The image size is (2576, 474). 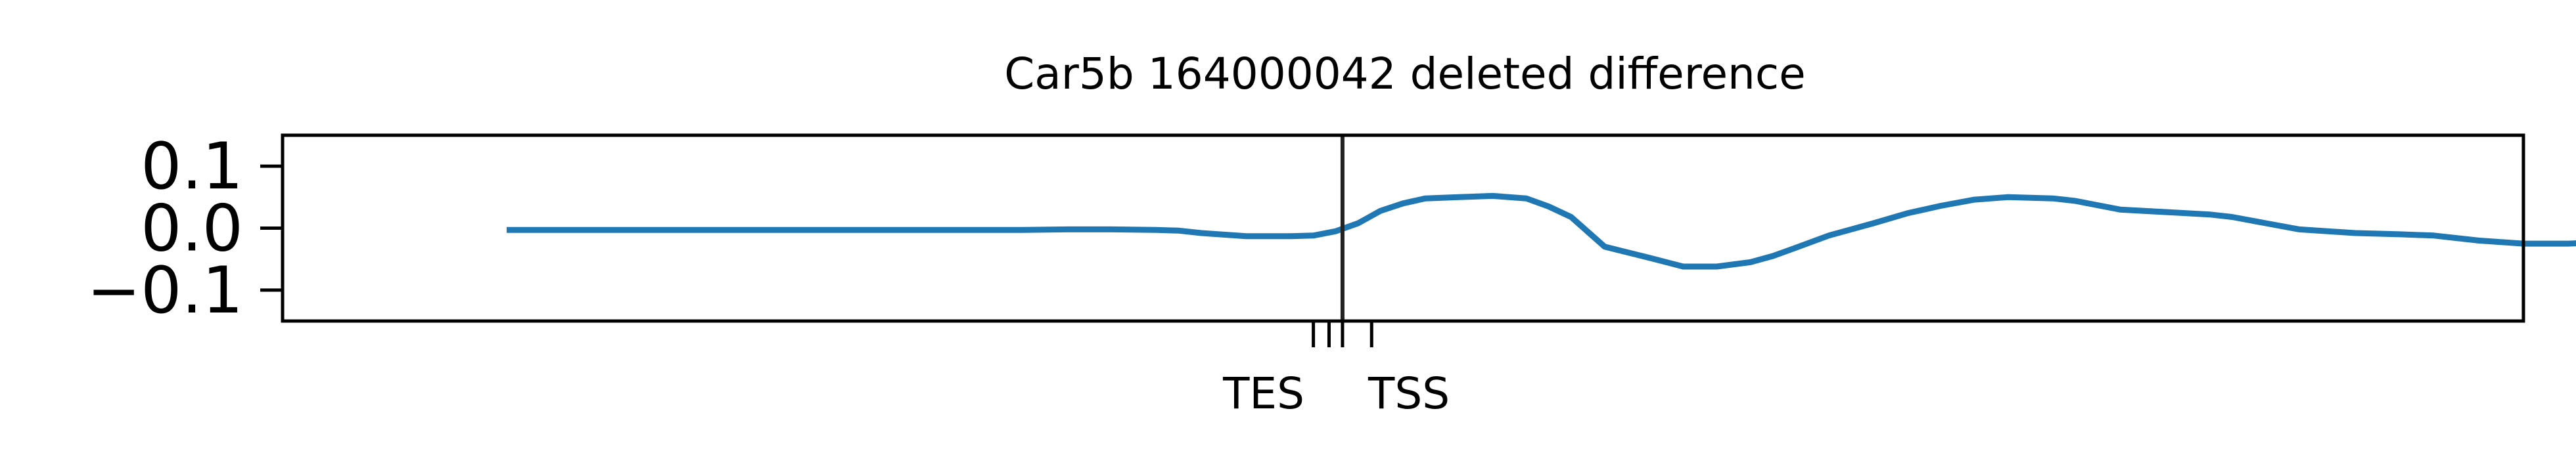 What do you see at coordinates (192, 229) in the screenshot?
I see `ytick-label: 0.0` at bounding box center [192, 229].